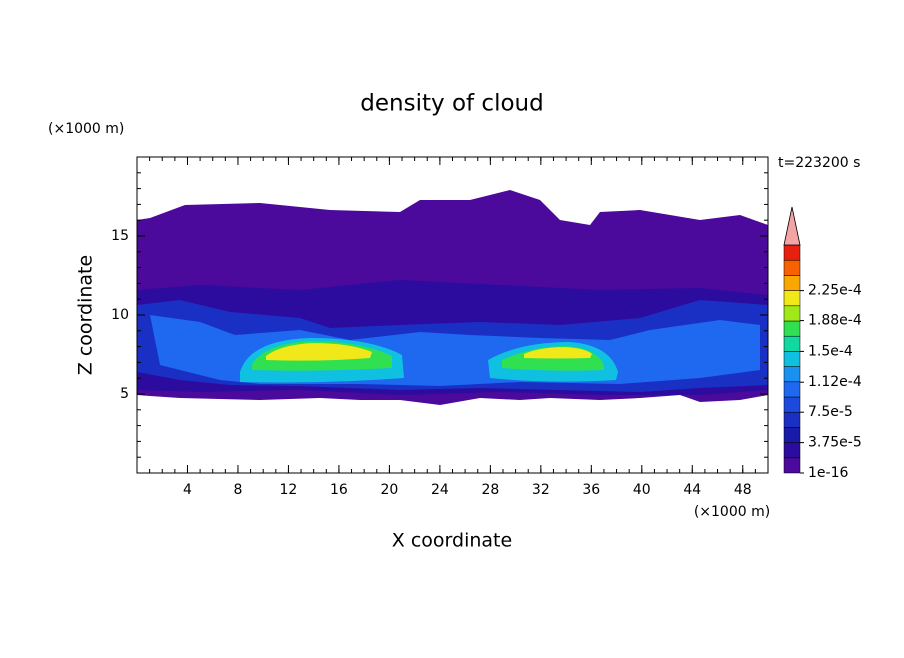 This screenshot has width=904, height=658. Describe the element at coordinates (743, 490) in the screenshot. I see `x-tick-label: 48` at that location.